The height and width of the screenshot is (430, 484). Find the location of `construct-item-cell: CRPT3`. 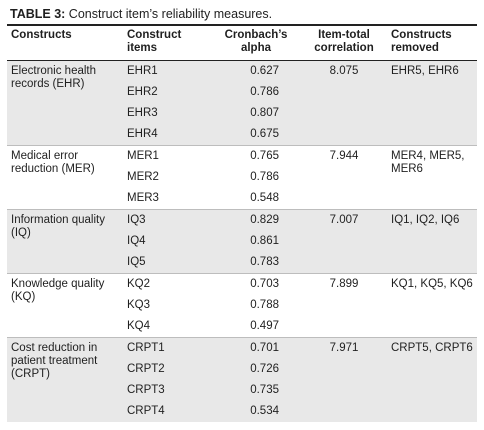

construct-item-cell: CRPT3 is located at coordinates (167, 390).